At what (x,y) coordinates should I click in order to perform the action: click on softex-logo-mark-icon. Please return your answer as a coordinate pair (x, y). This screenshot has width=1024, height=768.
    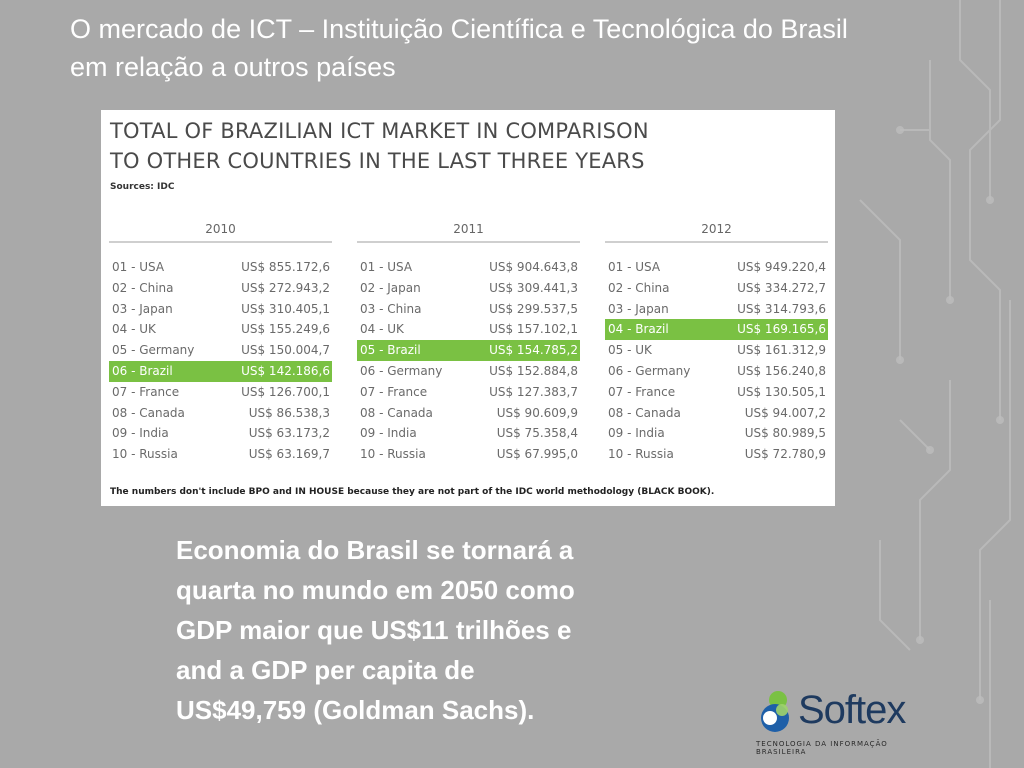
    Looking at the image, I should click on (775, 711).